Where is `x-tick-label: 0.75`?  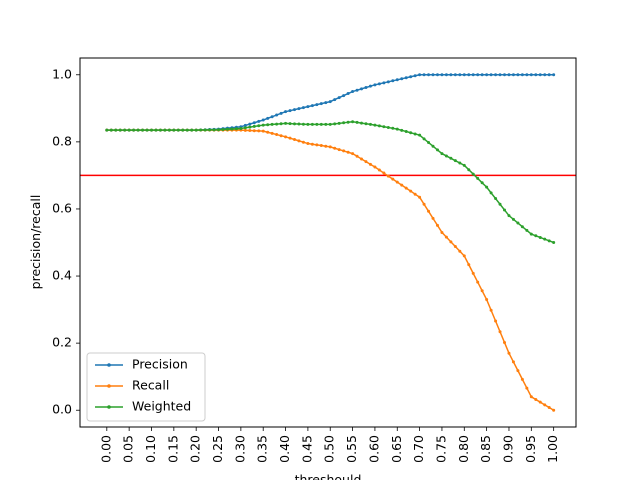 x-tick-label: 0.75 is located at coordinates (440, 449).